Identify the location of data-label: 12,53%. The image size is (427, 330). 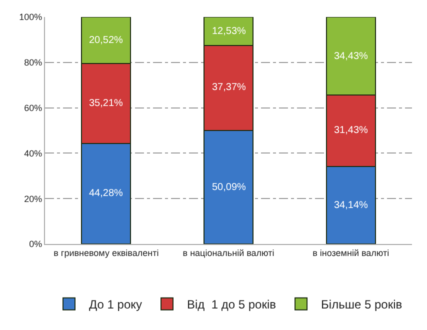
(229, 31).